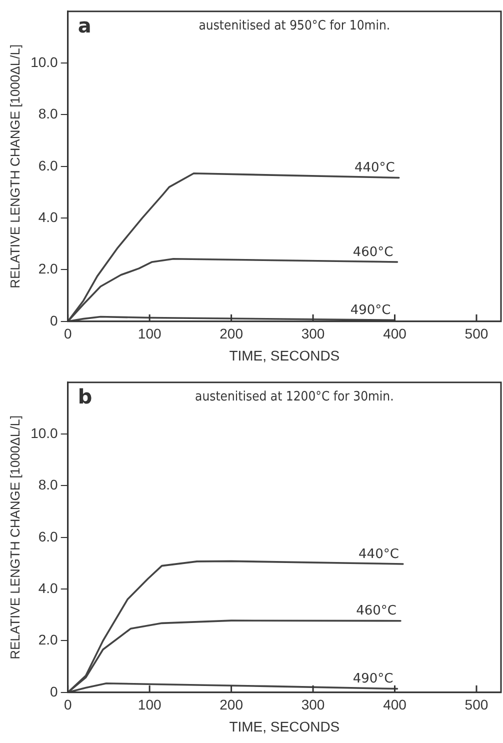  Describe the element at coordinates (85, 396) in the screenshot. I see `chart-title: b` at that location.